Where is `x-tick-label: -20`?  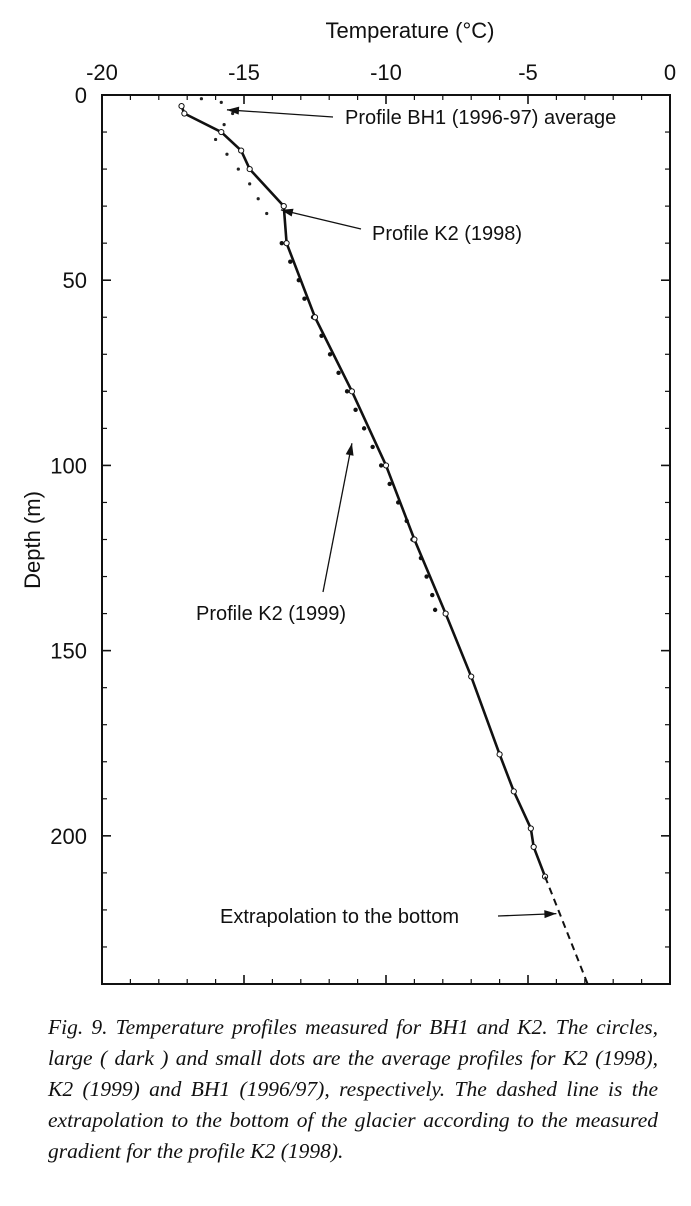 x-tick-label: -20 is located at coordinates (102, 72).